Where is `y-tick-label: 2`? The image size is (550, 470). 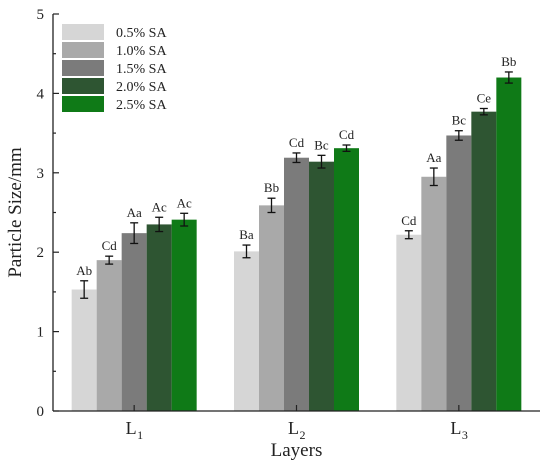
y-tick-label: 2 is located at coordinates (41, 253).